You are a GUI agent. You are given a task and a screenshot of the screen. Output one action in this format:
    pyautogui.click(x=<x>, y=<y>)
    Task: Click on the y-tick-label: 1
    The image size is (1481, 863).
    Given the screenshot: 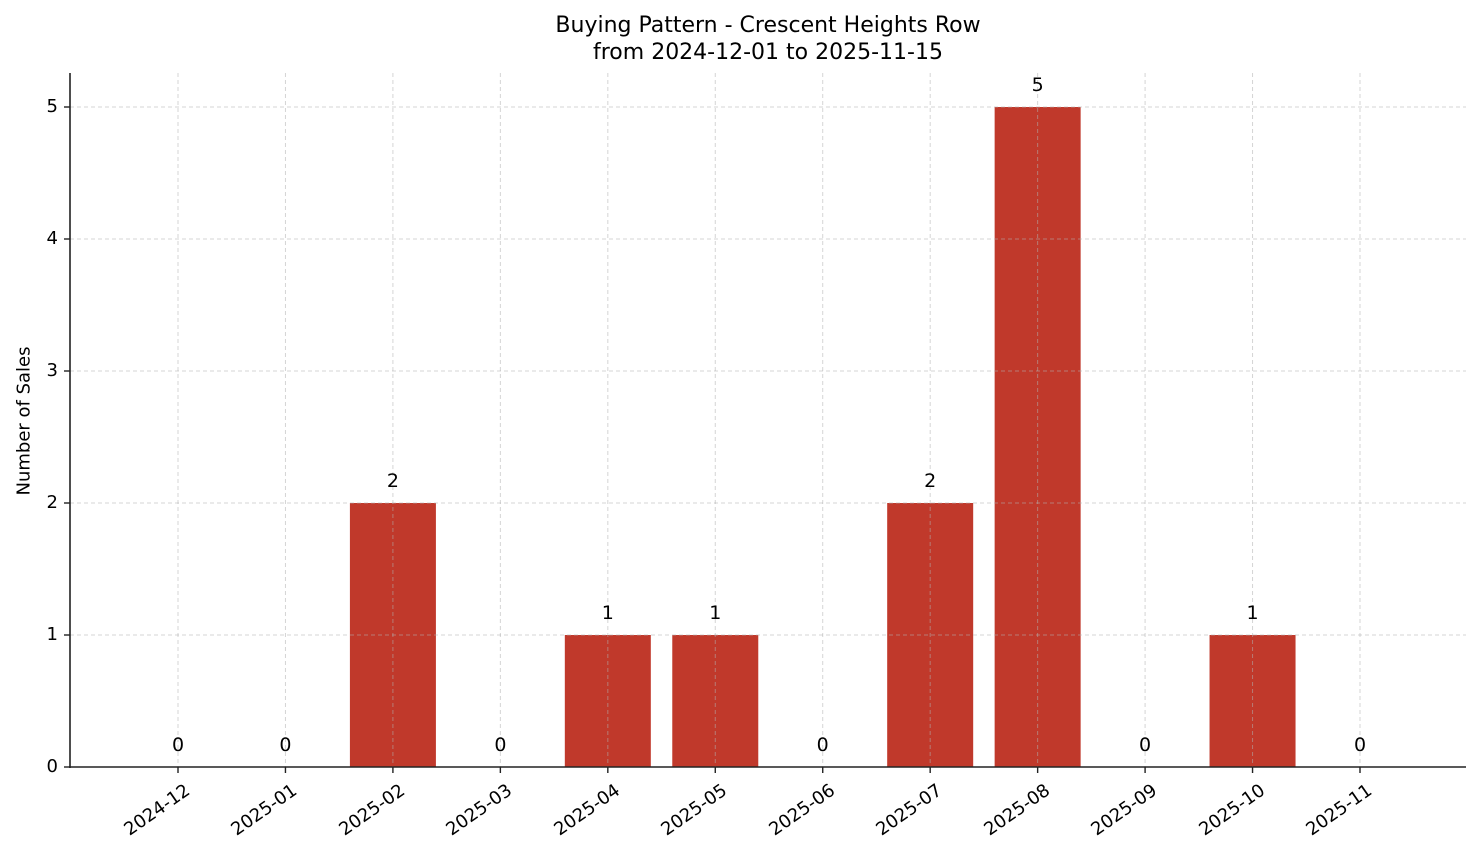 What is the action you would take?
    pyautogui.click(x=52, y=634)
    